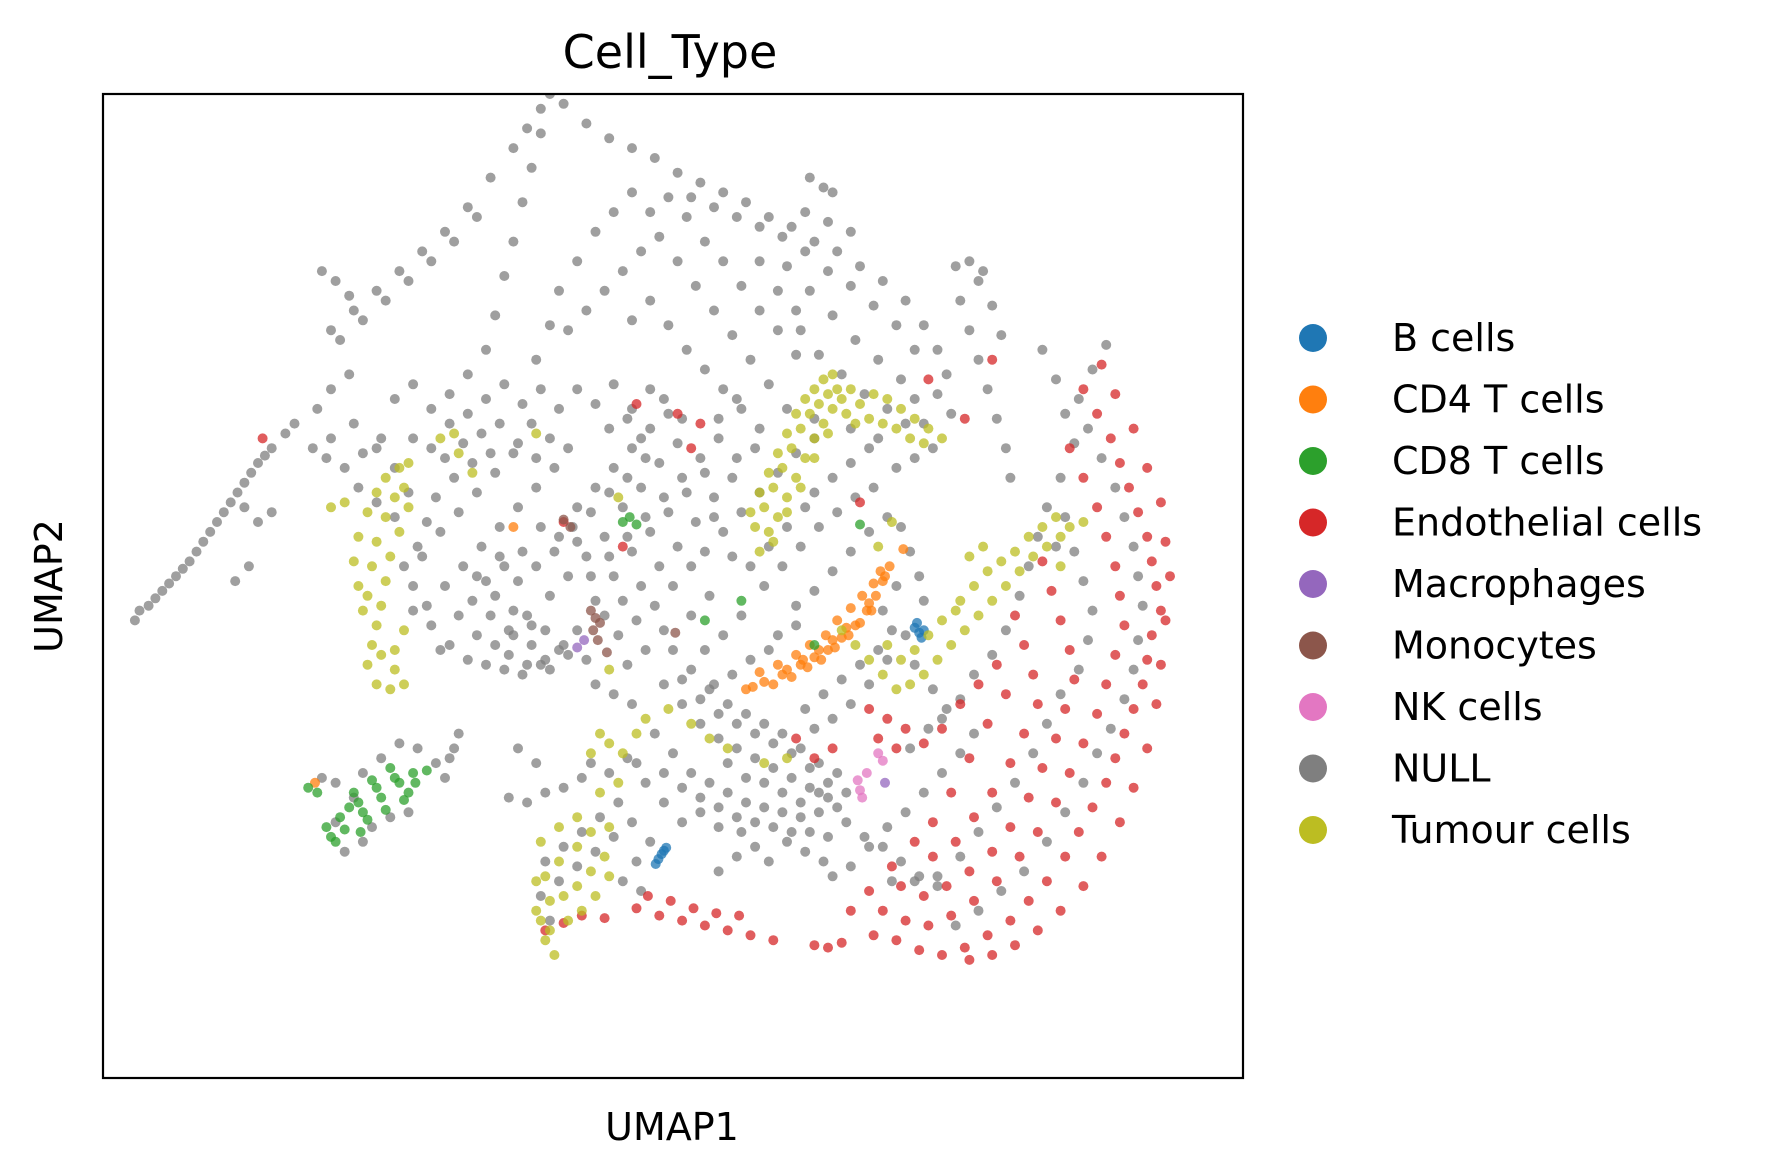 The width and height of the screenshot is (1770, 1170). What do you see at coordinates (866, 773) in the screenshot?
I see `point-nk-cells` at bounding box center [866, 773].